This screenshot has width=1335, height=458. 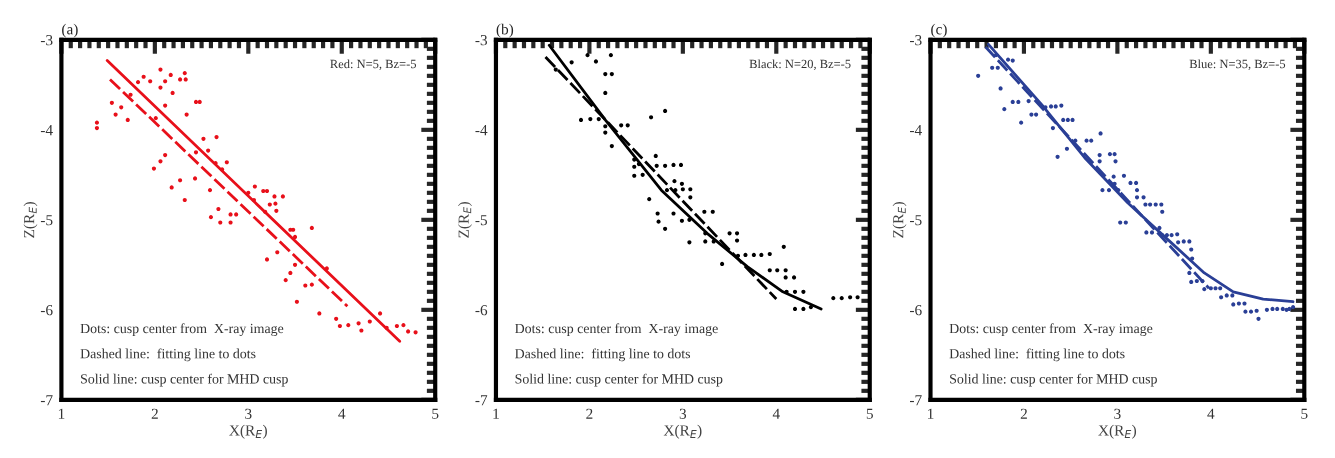 What do you see at coordinates (70, 30) in the screenshot?
I see `chart-title: (a)` at bounding box center [70, 30].